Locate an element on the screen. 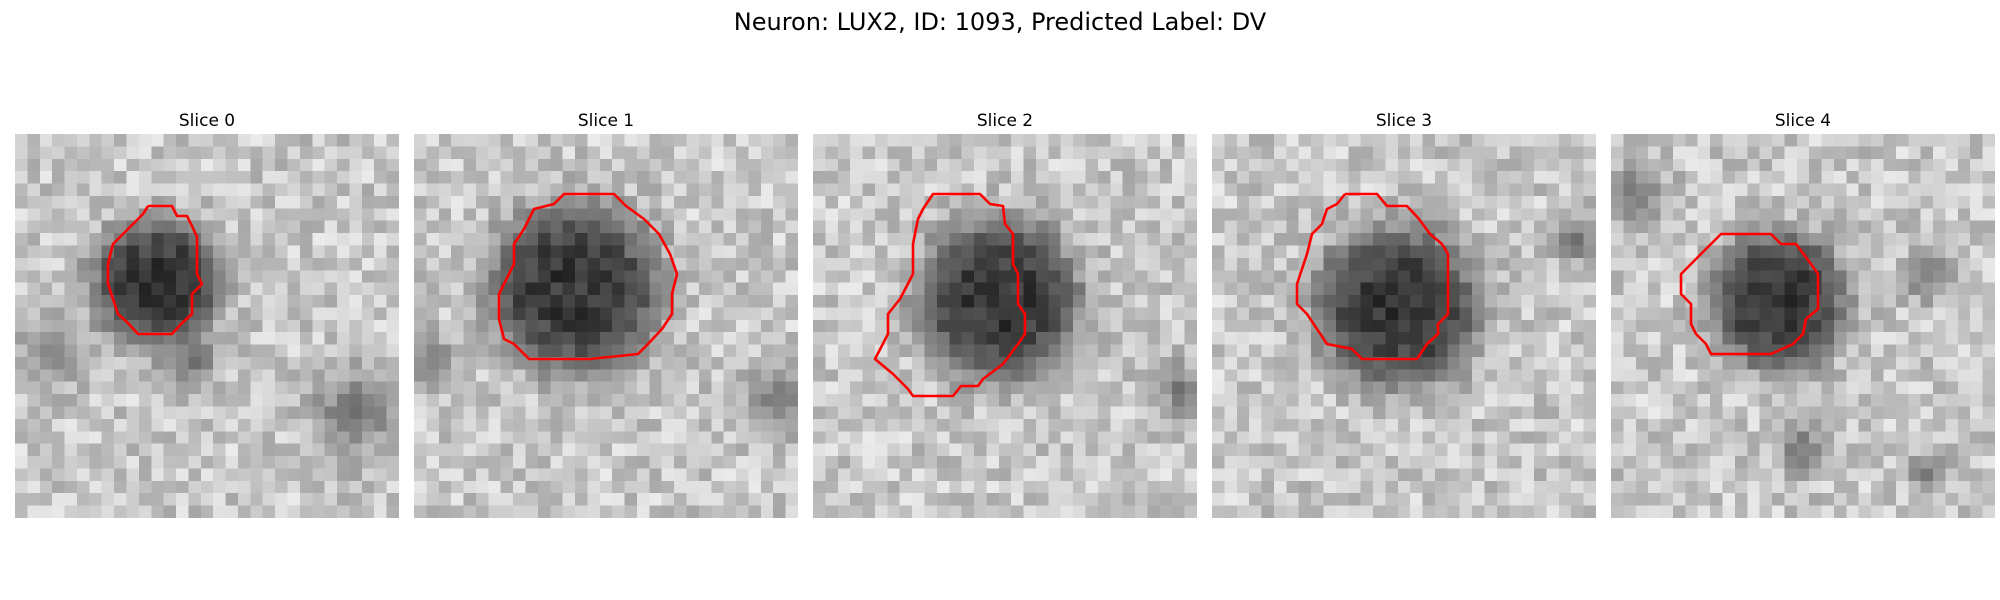 The height and width of the screenshot is (600, 2000). slice-title-4: Slice 4 is located at coordinates (1803, 121).